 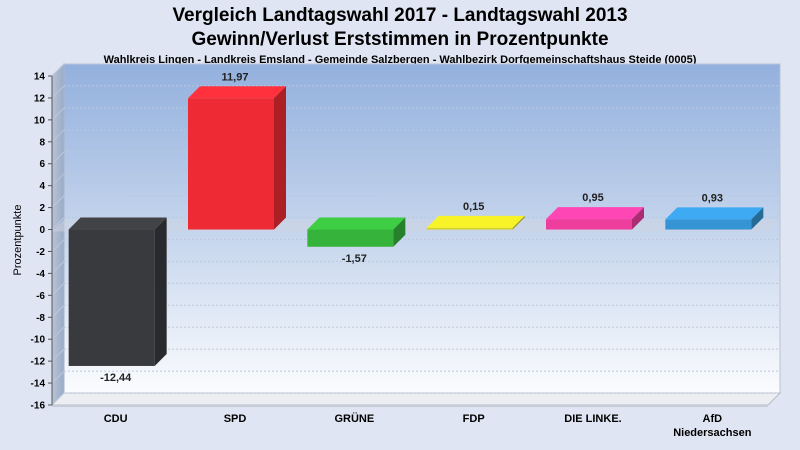 What do you see at coordinates (116, 419) in the screenshot?
I see `x-category-label: CDU` at bounding box center [116, 419].